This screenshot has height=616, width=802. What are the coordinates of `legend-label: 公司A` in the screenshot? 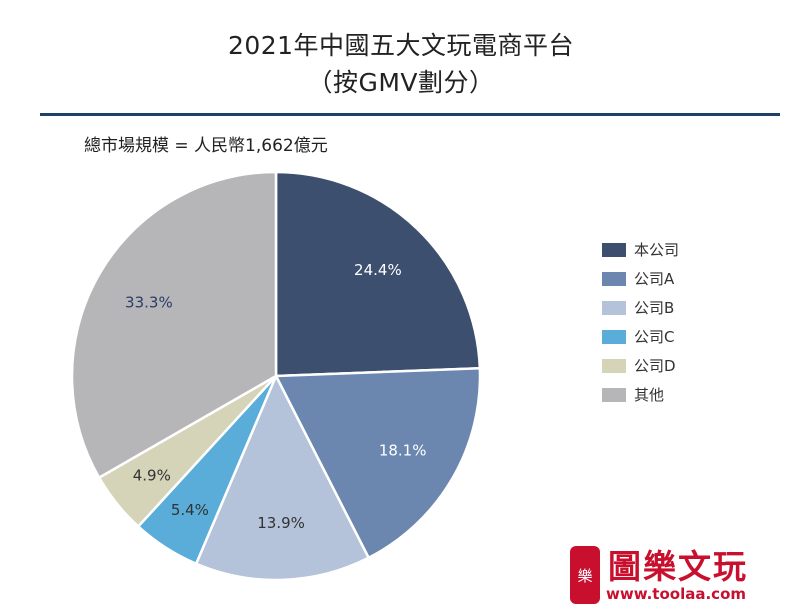 It's located at (654, 279).